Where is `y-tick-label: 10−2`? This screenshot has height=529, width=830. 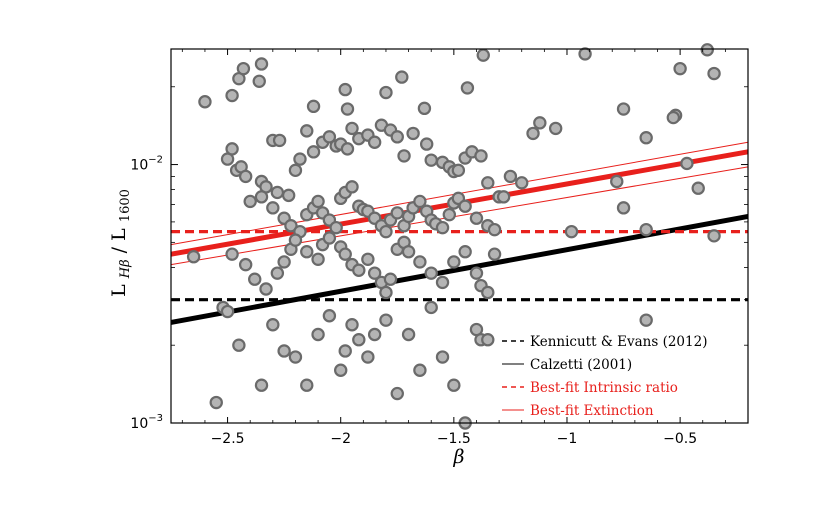 y-tick-label: 10−2 is located at coordinates (146, 164).